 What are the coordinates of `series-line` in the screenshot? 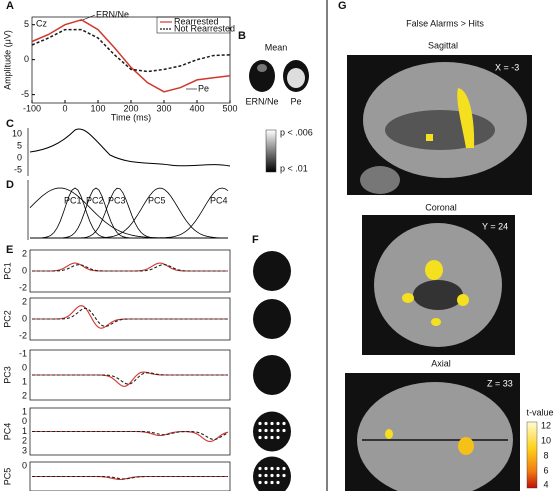 It's located at (131, 50).